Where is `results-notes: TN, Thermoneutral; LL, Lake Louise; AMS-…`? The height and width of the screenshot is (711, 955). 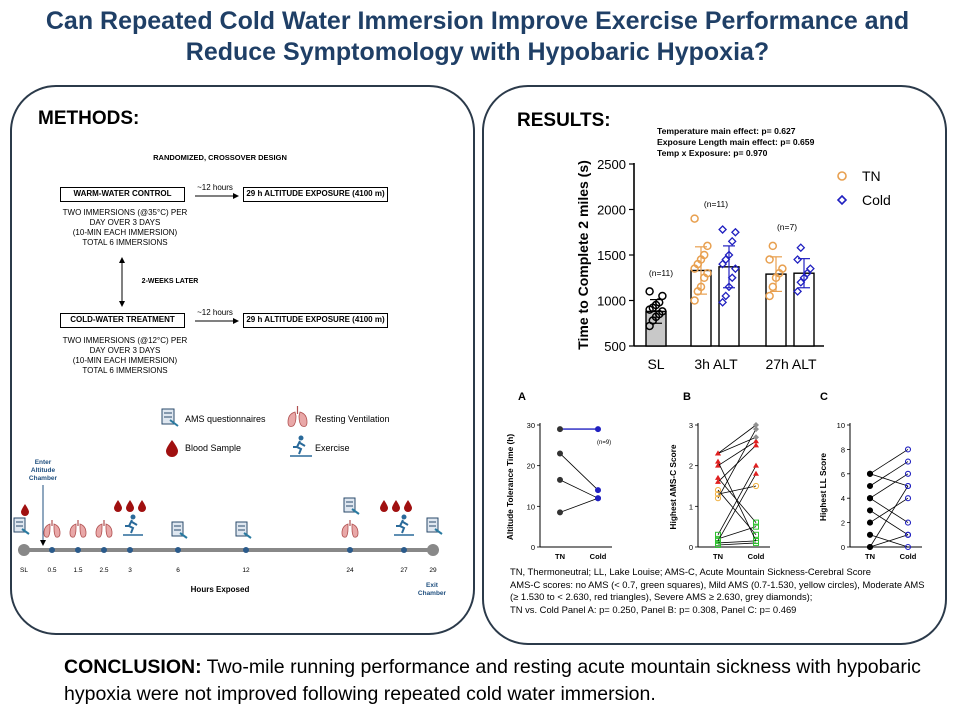 results-notes: TN, Thermoneutral; LL, Lake Louise; AMS-… is located at coordinates (730, 591).